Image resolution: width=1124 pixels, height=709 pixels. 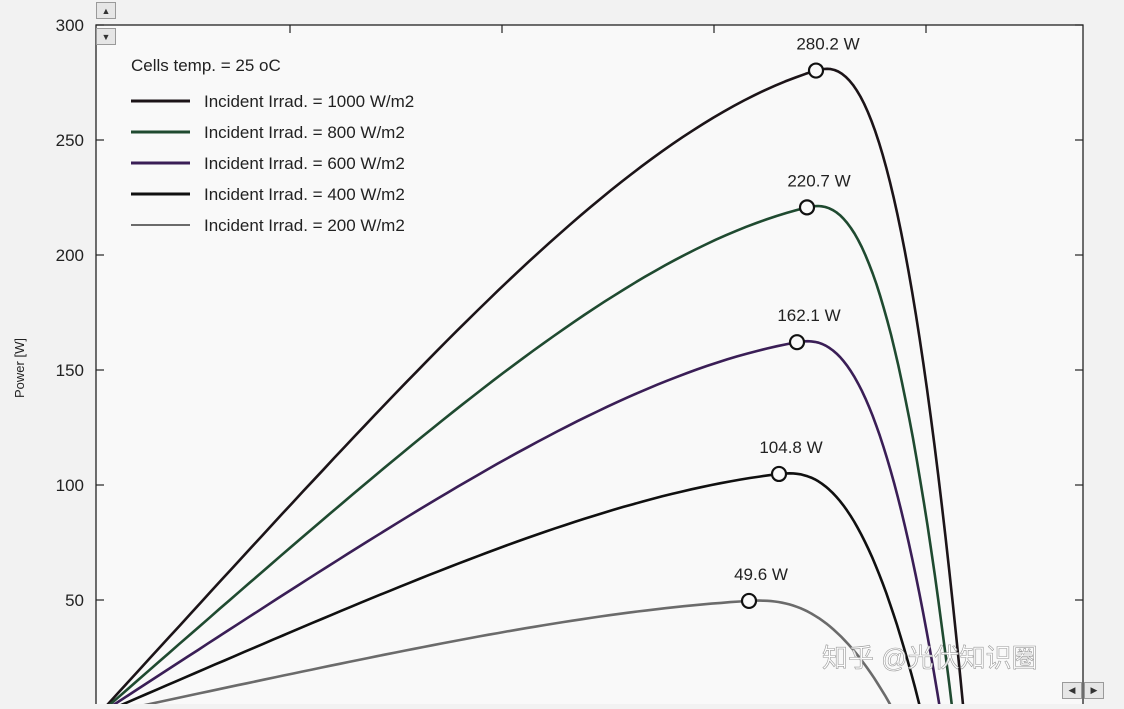 I want to click on legend-label: Incident Irrad. = 800 W/m2, so click(x=304, y=132).